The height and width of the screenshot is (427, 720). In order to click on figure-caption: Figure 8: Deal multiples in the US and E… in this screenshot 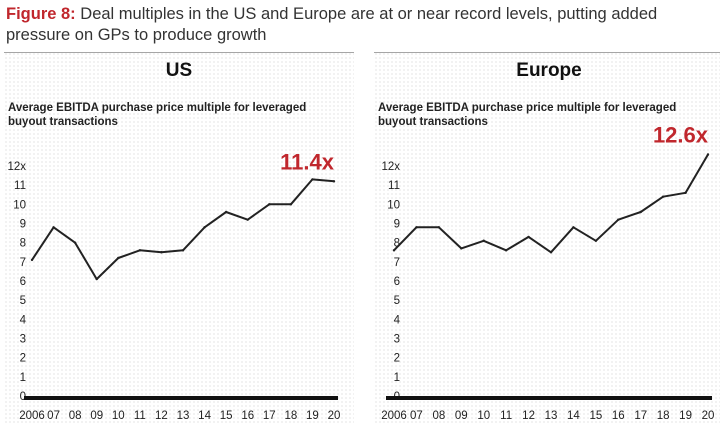, I will do `click(360, 25)`.